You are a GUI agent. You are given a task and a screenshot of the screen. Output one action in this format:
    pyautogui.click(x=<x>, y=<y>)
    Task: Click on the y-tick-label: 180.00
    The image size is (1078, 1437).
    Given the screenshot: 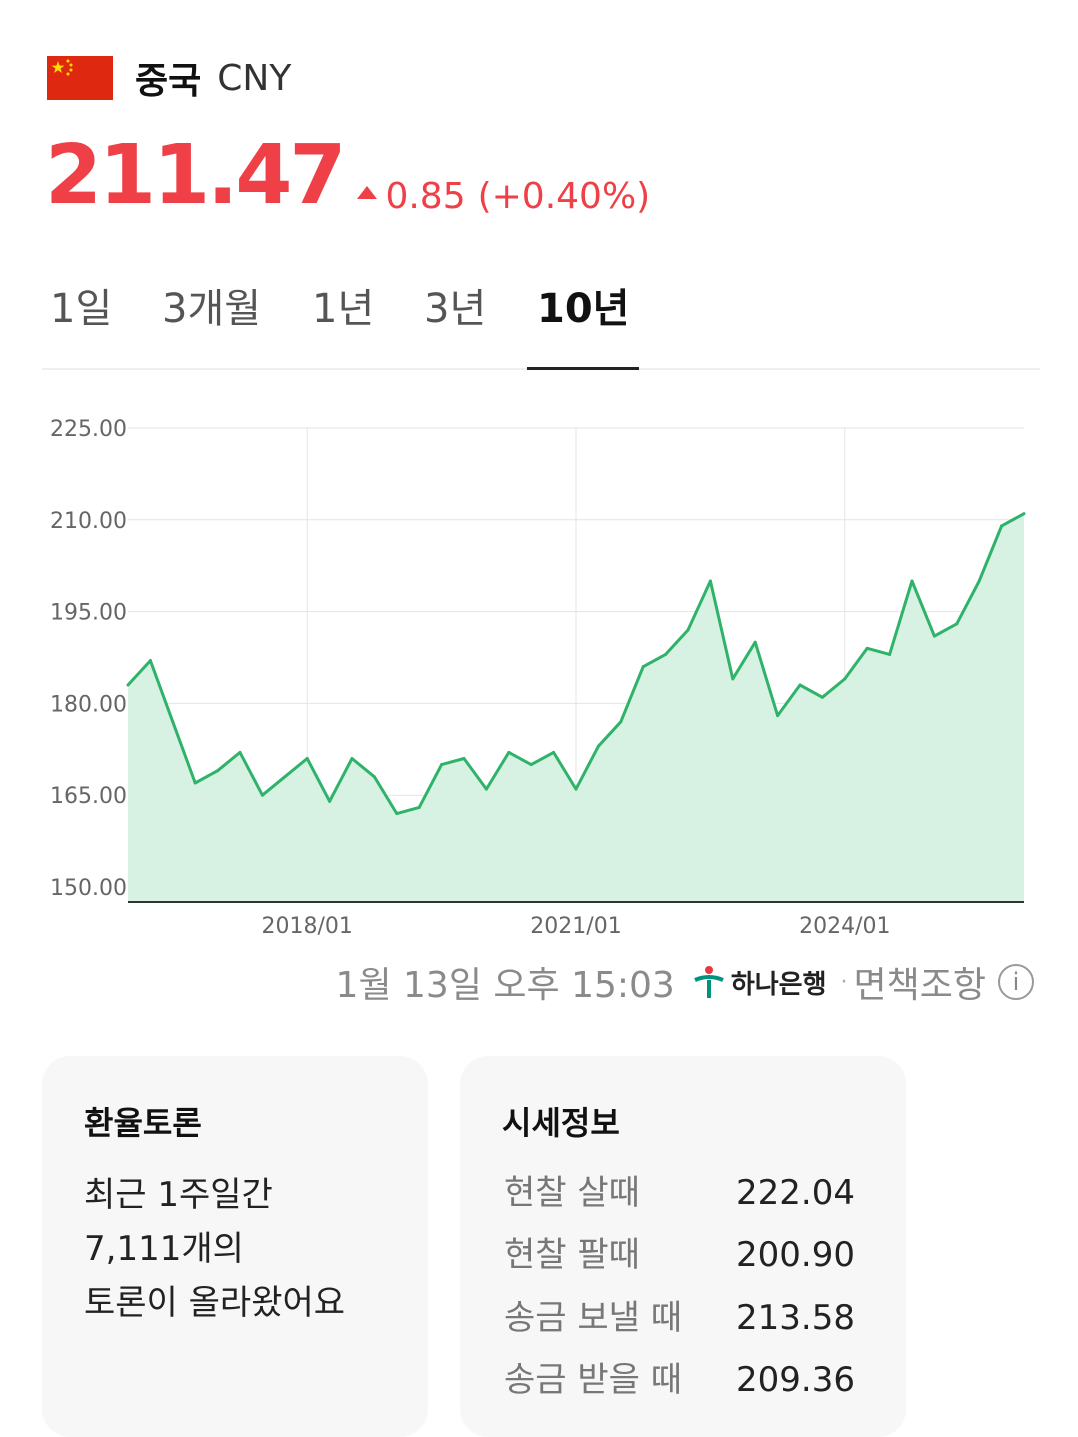 What is the action you would take?
    pyautogui.click(x=88, y=704)
    